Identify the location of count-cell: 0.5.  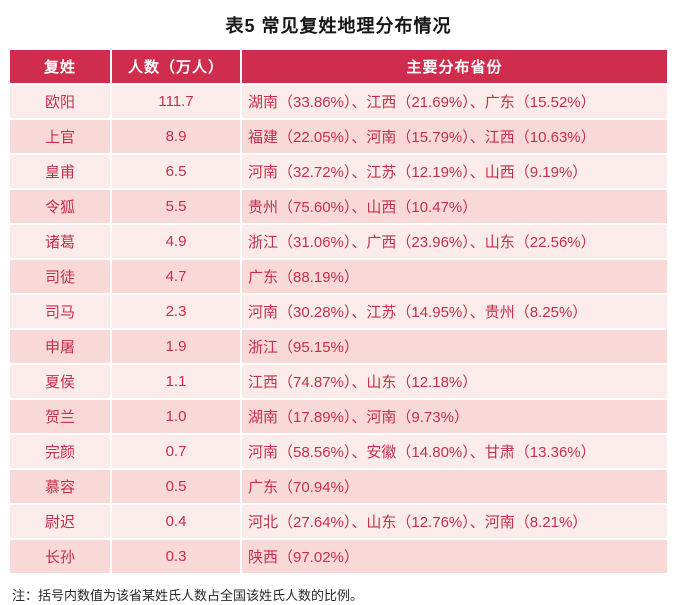
(176, 486).